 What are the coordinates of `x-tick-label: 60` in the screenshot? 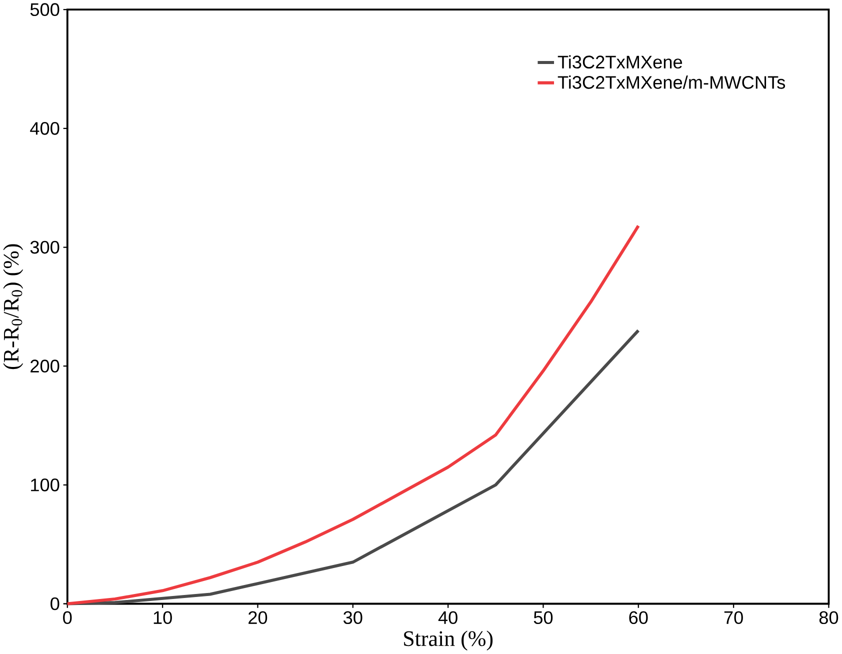 It's located at (638, 617).